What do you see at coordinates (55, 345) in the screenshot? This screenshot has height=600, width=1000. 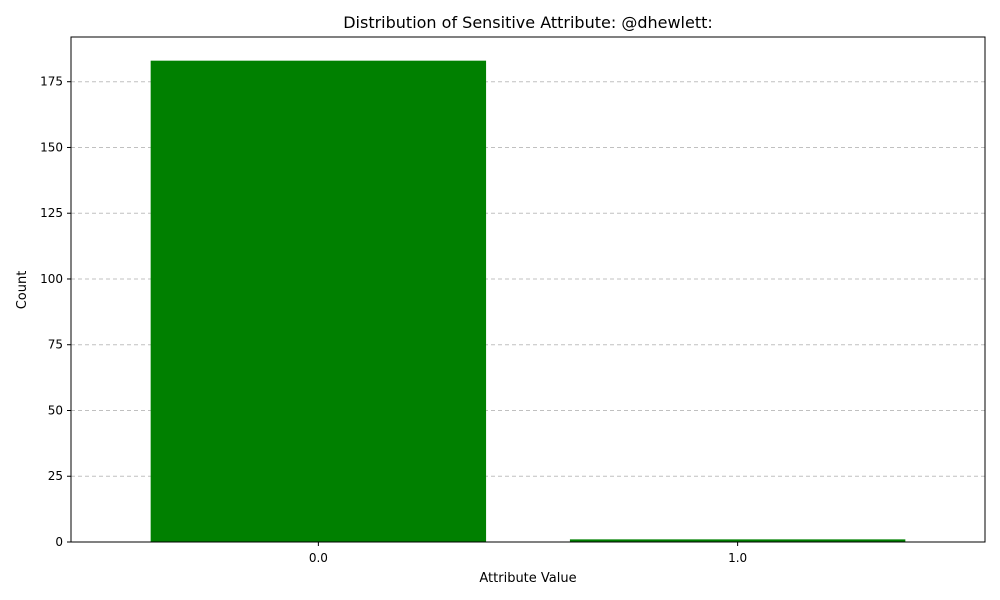 I see `y-tick-label: 75` at bounding box center [55, 345].